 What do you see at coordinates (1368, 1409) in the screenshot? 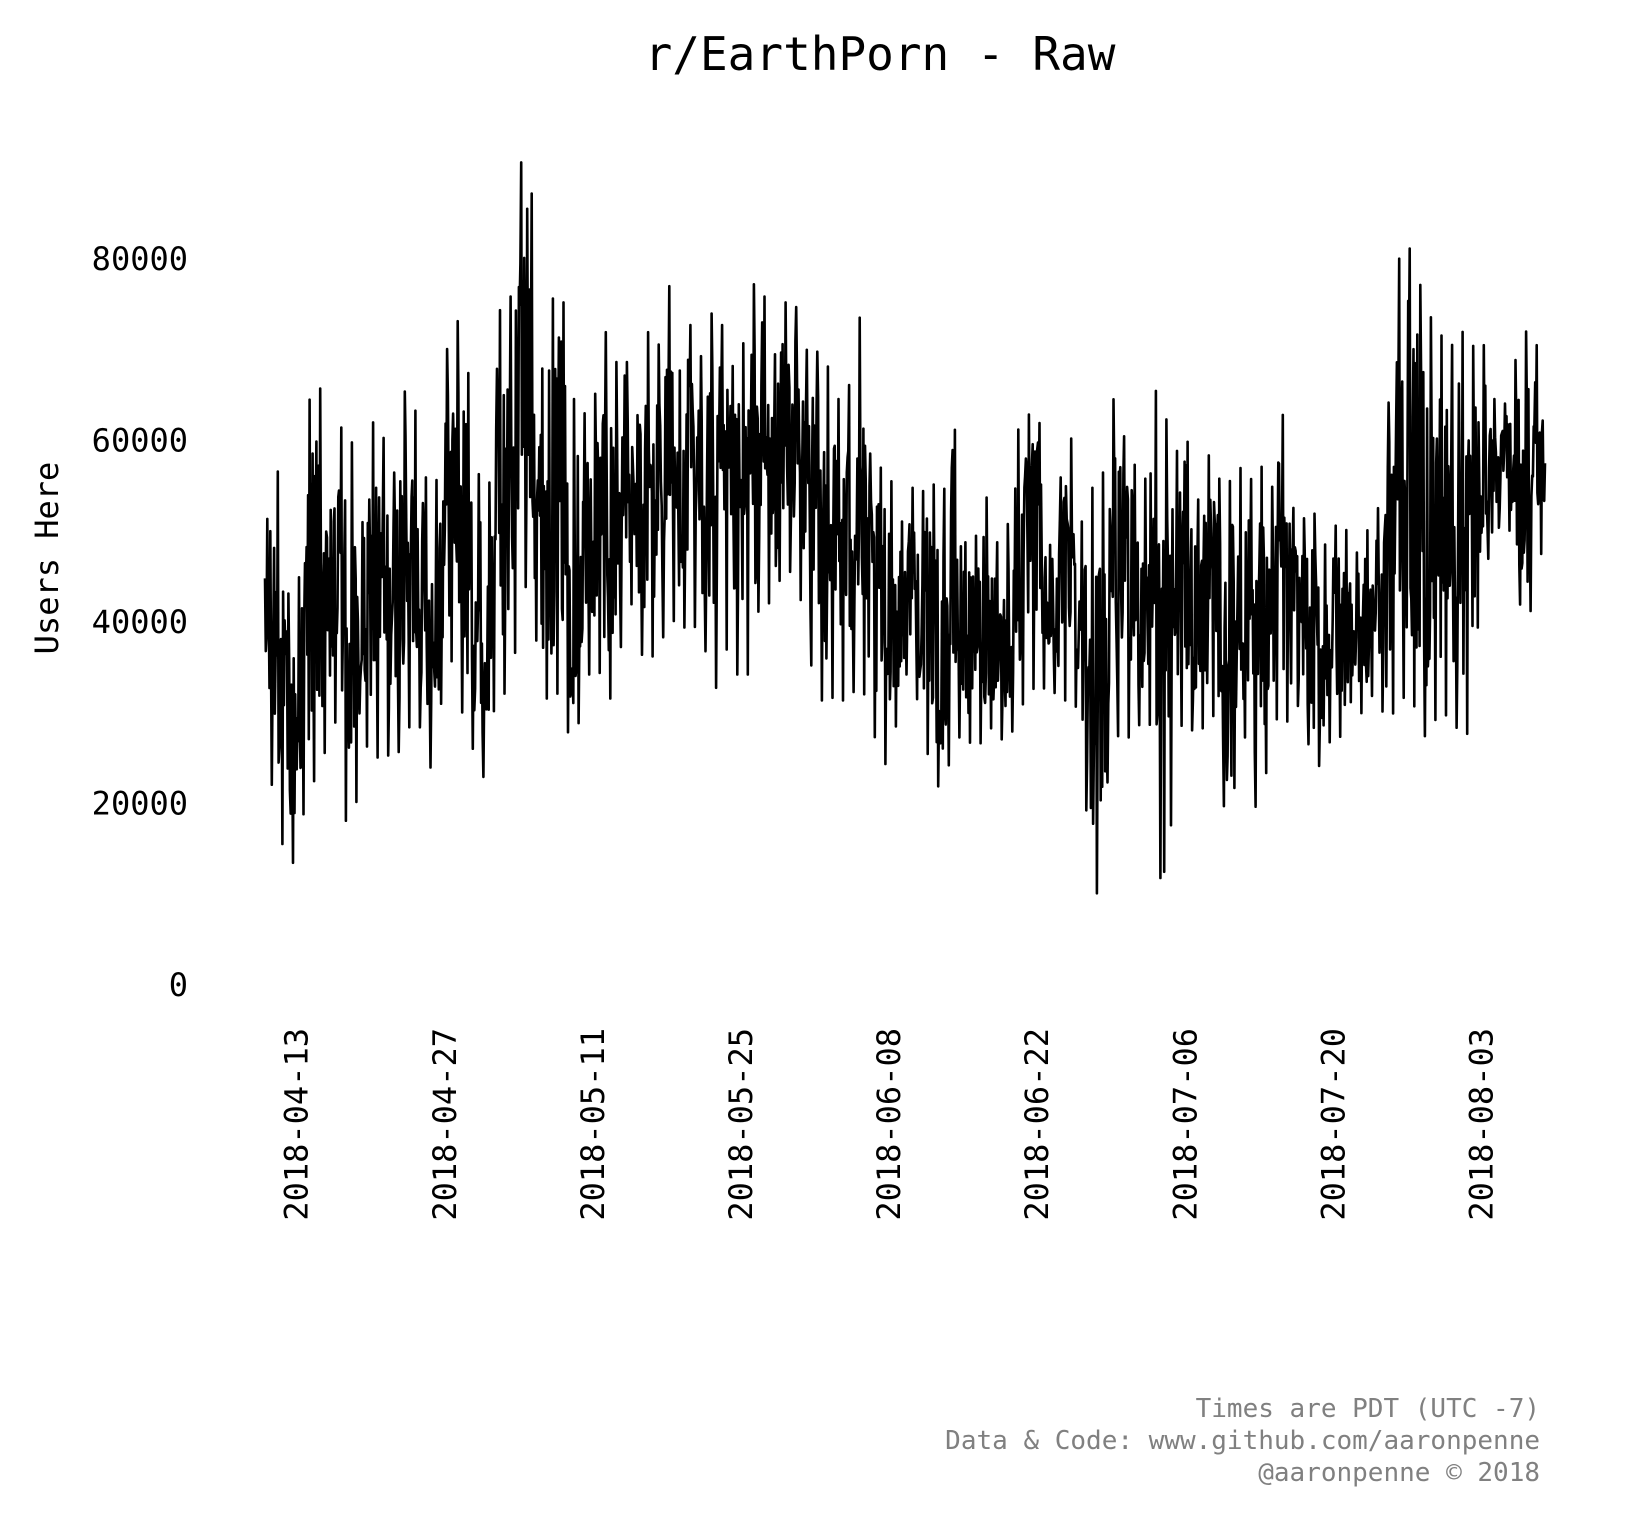
I see `footer-timezone-note: Times are PDT (UTC -7)` at bounding box center [1368, 1409].